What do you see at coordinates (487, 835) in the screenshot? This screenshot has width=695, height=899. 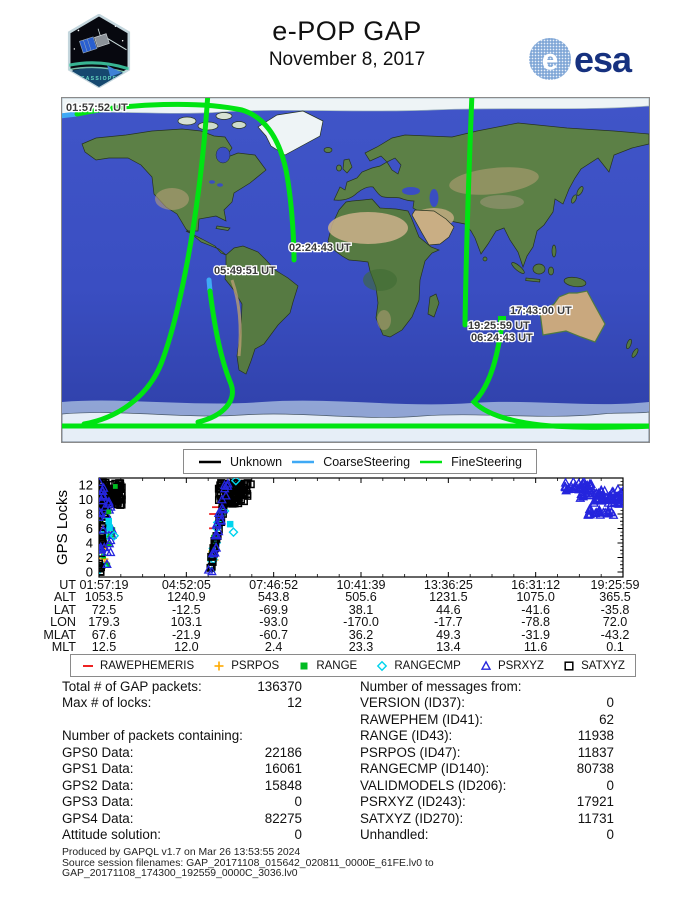 I see `stats-row: Unhandled: 0` at bounding box center [487, 835].